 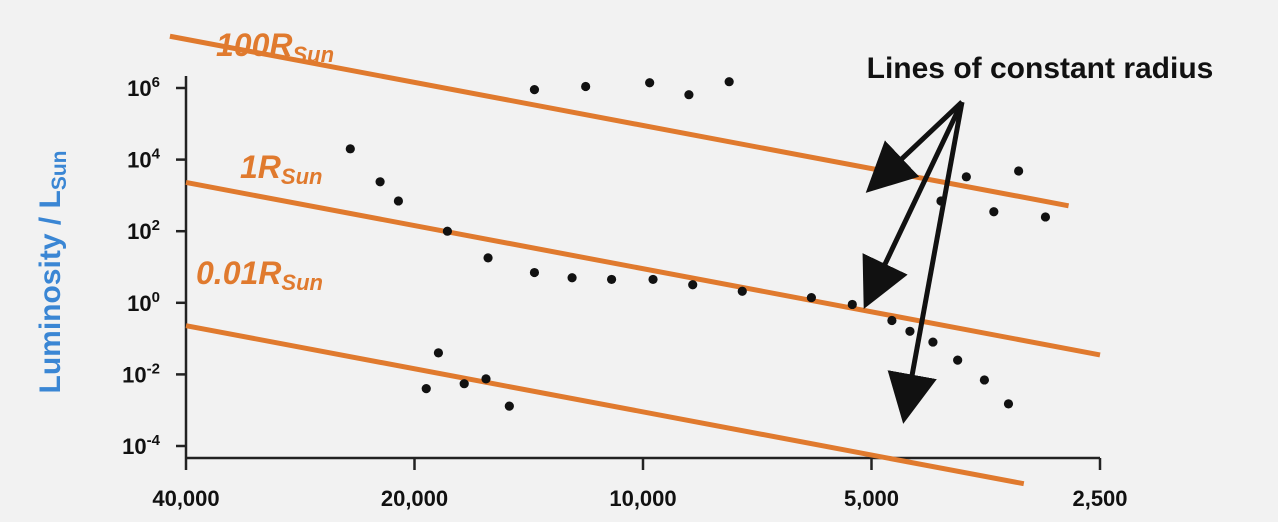 What do you see at coordinates (1040, 68) in the screenshot?
I see `annotation-text: Lines of constant radius` at bounding box center [1040, 68].